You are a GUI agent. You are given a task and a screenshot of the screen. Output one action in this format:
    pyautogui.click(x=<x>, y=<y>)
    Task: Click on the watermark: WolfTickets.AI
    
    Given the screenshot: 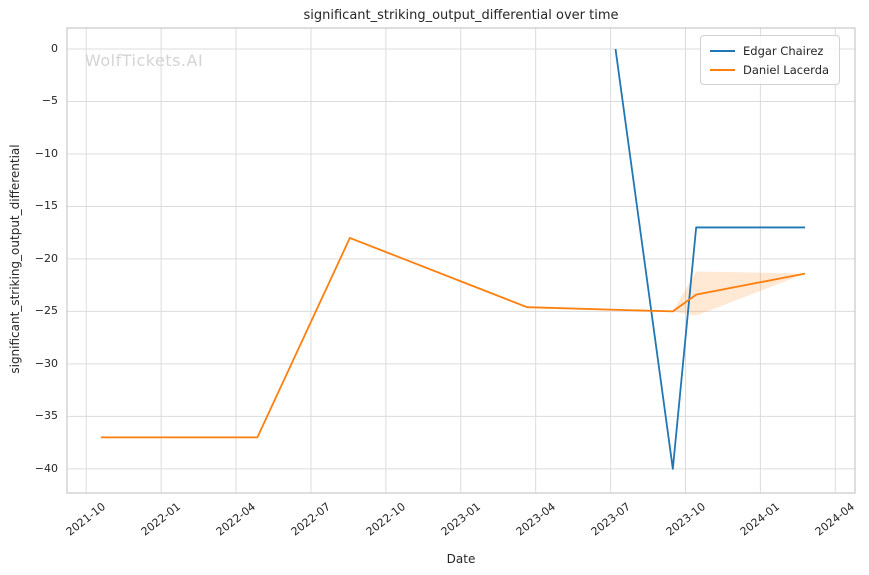 What is the action you would take?
    pyautogui.click(x=144, y=60)
    